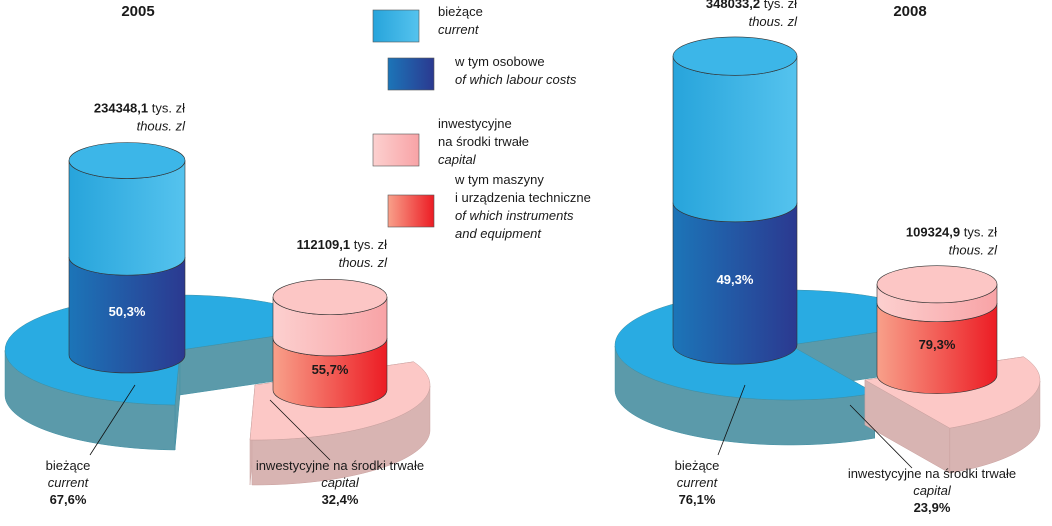 The height and width of the screenshot is (526, 1052). I want to click on total-value: 348033,2, so click(733, 5).